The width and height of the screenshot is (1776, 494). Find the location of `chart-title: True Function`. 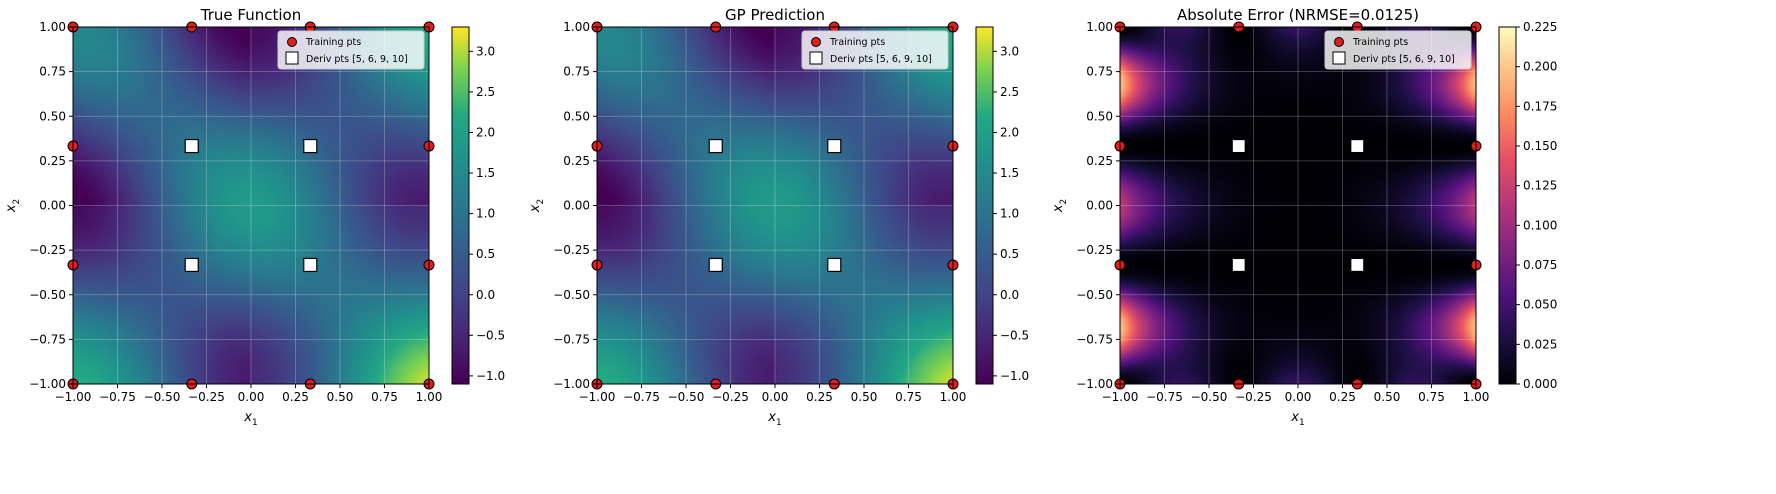

chart-title: True Function is located at coordinates (250, 15).